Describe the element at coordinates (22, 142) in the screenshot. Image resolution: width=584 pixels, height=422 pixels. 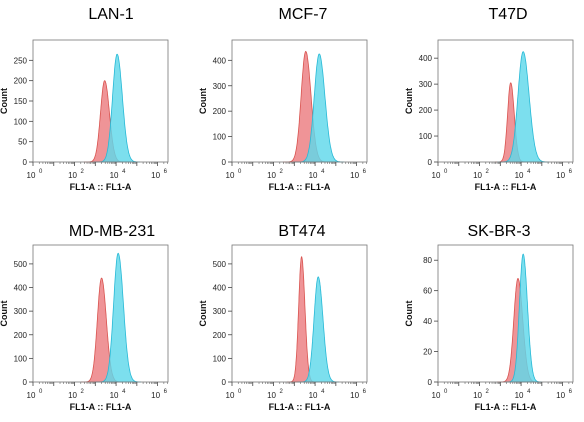
I see `y-tick-label: 50` at that location.